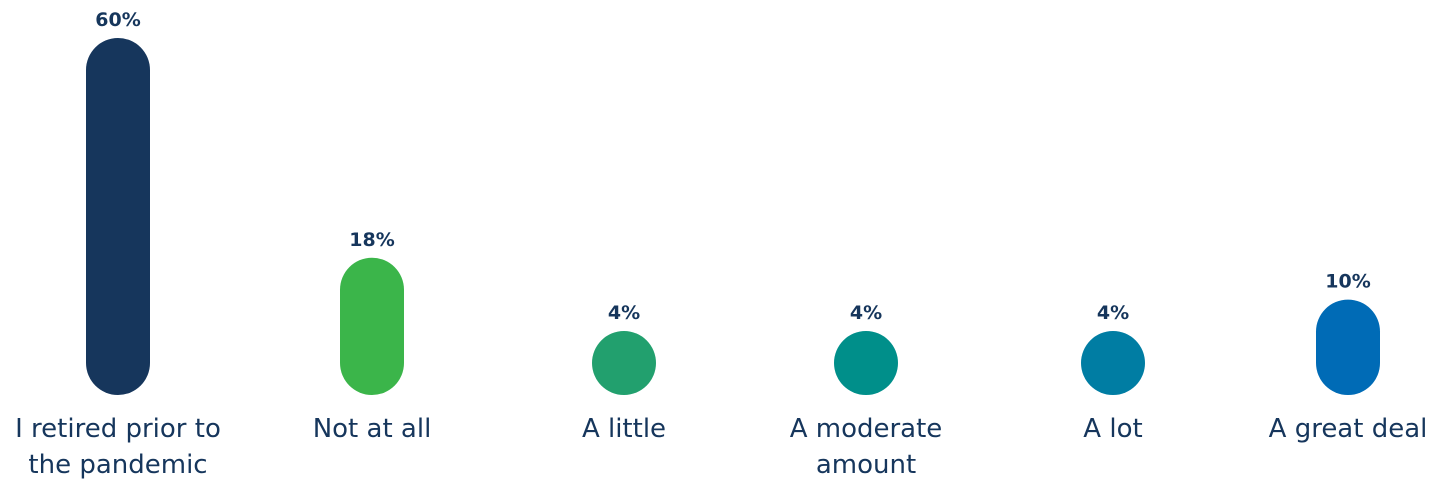  I want to click on category-label-line: A moderate, so click(866, 429).